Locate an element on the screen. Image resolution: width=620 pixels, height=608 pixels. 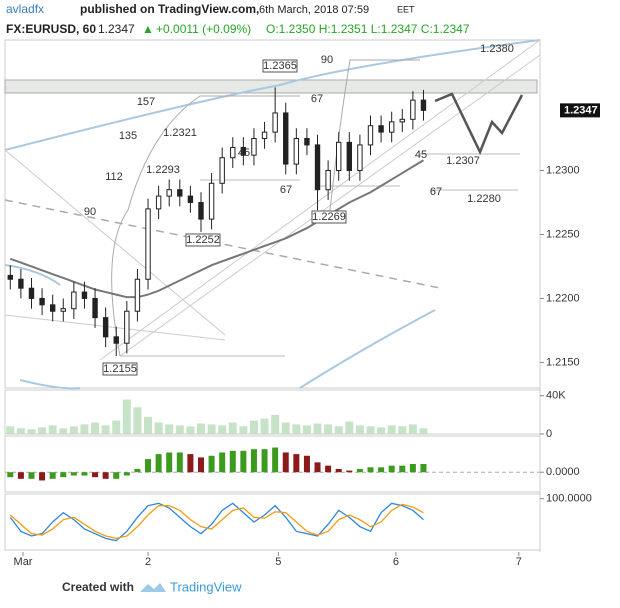
y-tick-label: 1.2300 is located at coordinates (563, 170).